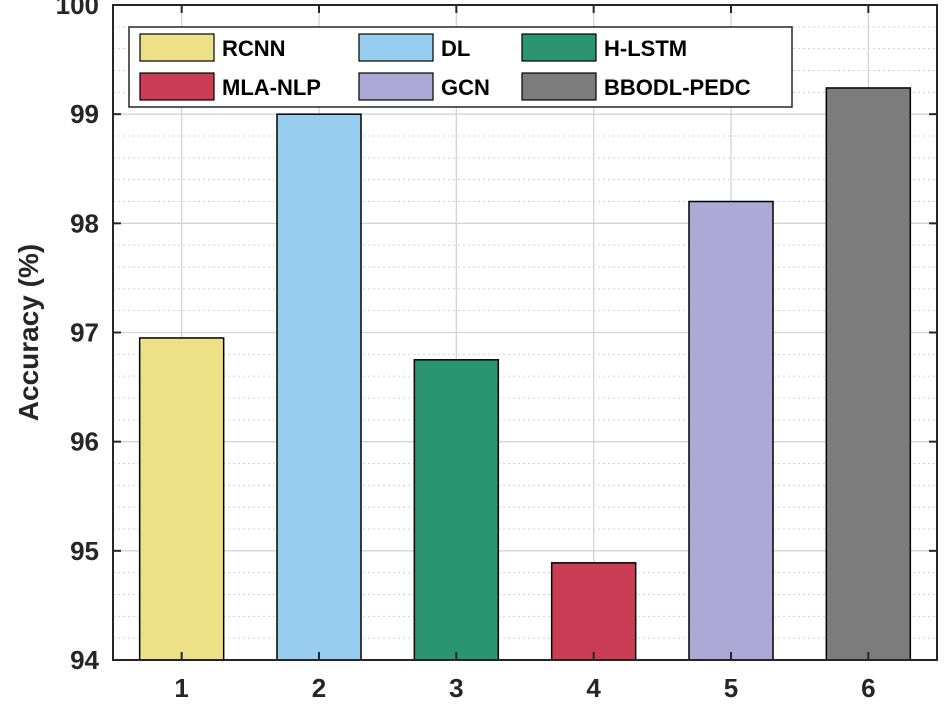 Image resolution: width=950 pixels, height=714 pixels. What do you see at coordinates (868, 374) in the screenshot?
I see `bar-bbodl-pedc` at bounding box center [868, 374].